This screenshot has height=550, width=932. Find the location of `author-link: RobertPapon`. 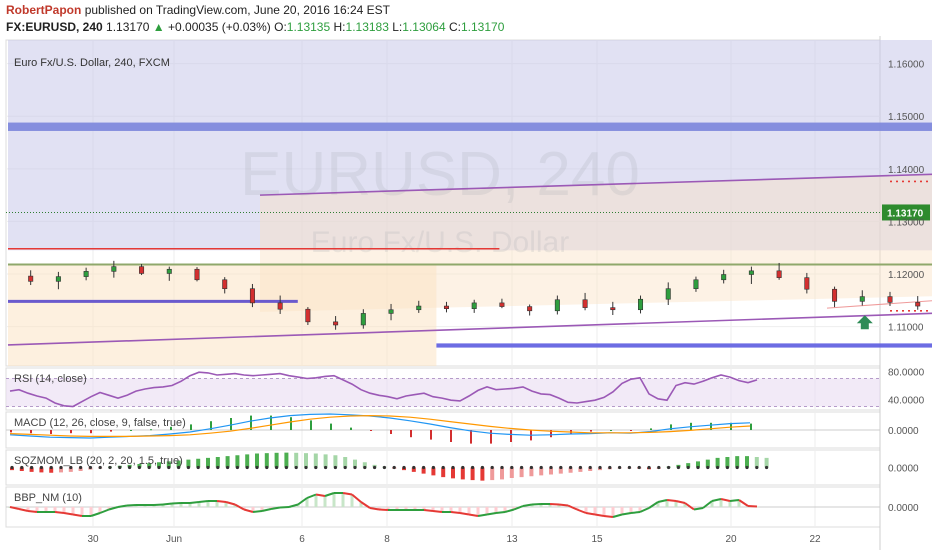

author-link: RobertPapon is located at coordinates (44, 10).